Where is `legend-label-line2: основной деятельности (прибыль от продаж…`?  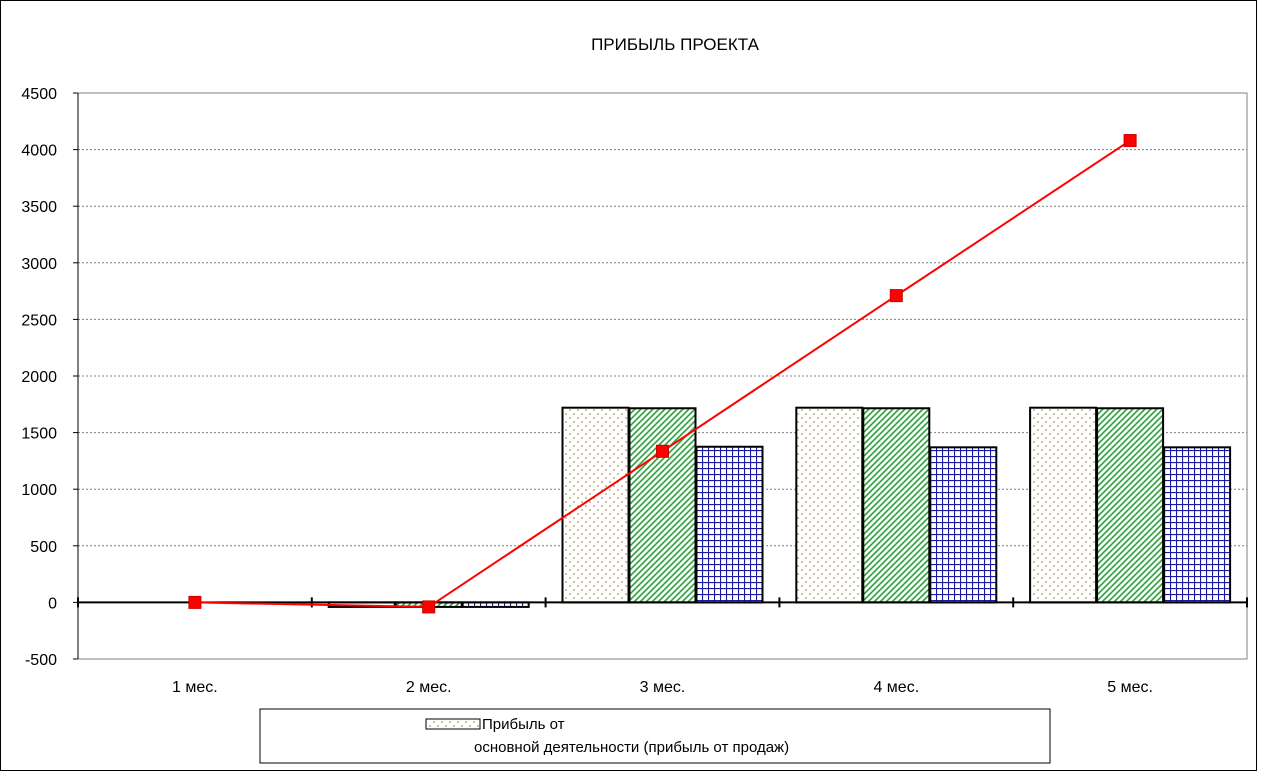
legend-label-line2: основной деятельности (прибыль от продаж… is located at coordinates (631, 747).